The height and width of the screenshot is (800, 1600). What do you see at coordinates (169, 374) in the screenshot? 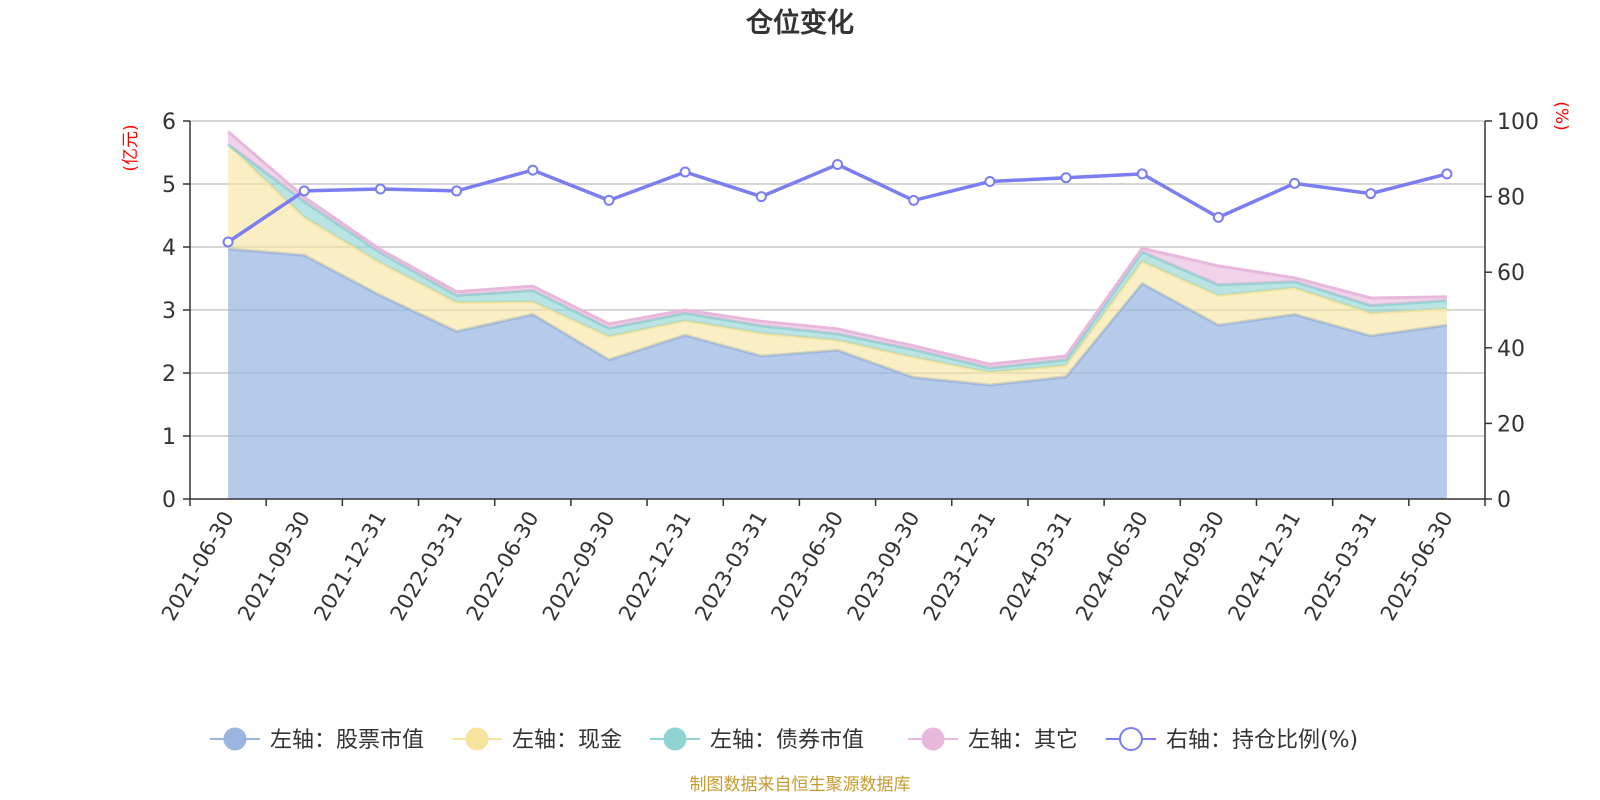
I see `left-tick-label: 2` at bounding box center [169, 374].